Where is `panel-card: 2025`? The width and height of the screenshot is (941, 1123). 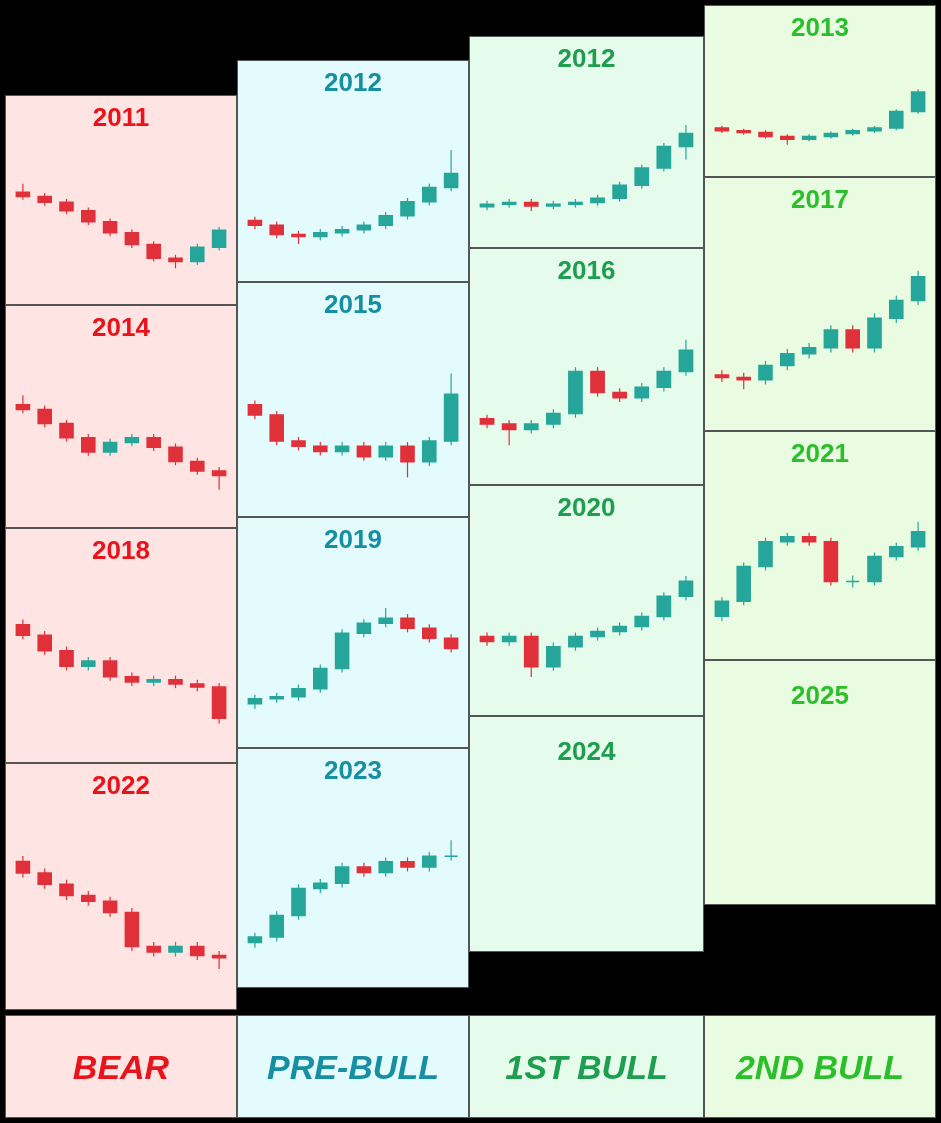 panel-card: 2025 is located at coordinates (820, 782).